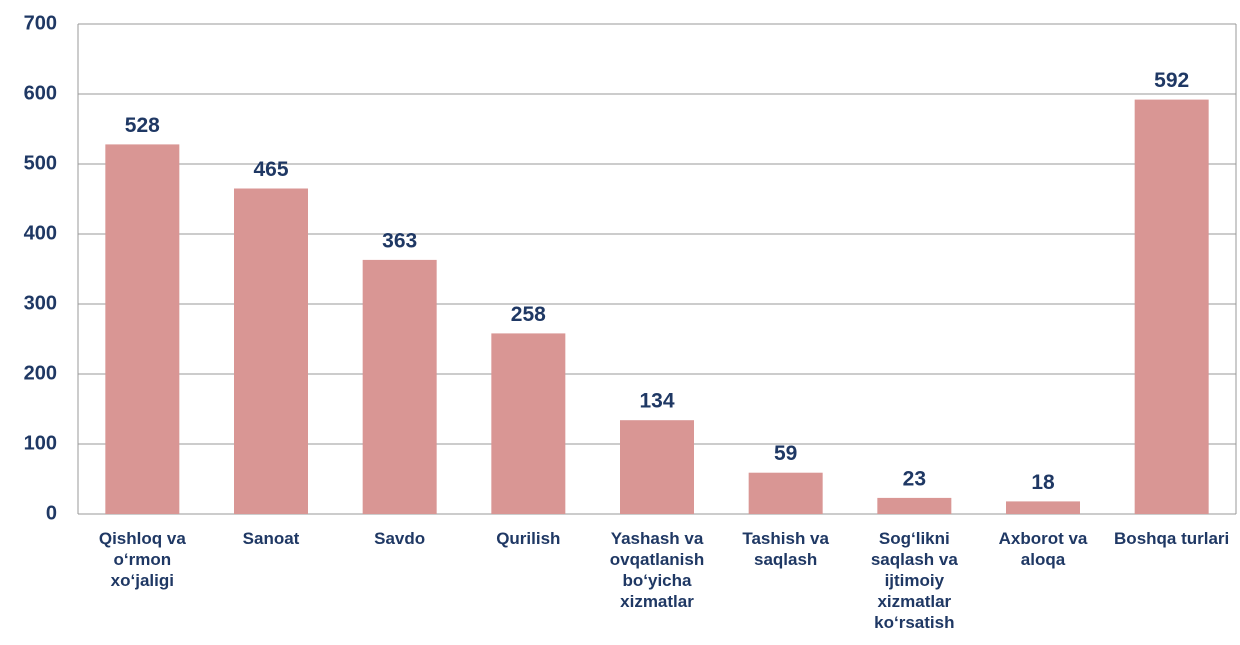 Image resolution: width=1240 pixels, height=645 pixels. Describe the element at coordinates (1172, 538) in the screenshot. I see `x-tick-label: Boshqa turlari` at that location.